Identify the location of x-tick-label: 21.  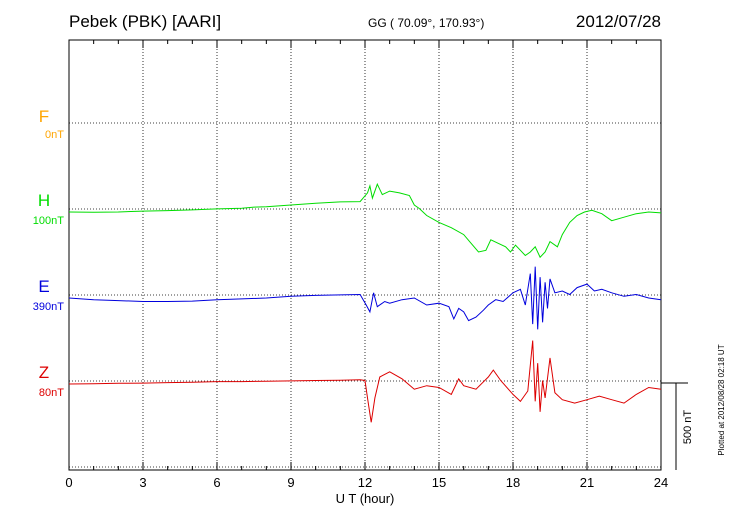
(587, 482).